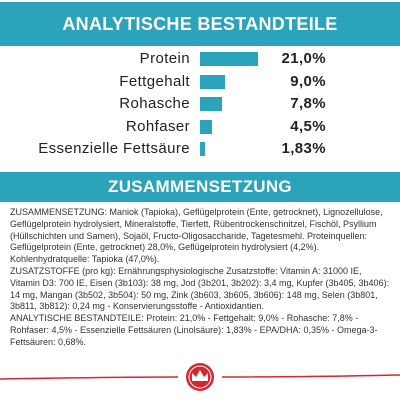 The image size is (400, 400). I want to click on bar-row: Fettgehalt 9,0%, so click(200, 82).